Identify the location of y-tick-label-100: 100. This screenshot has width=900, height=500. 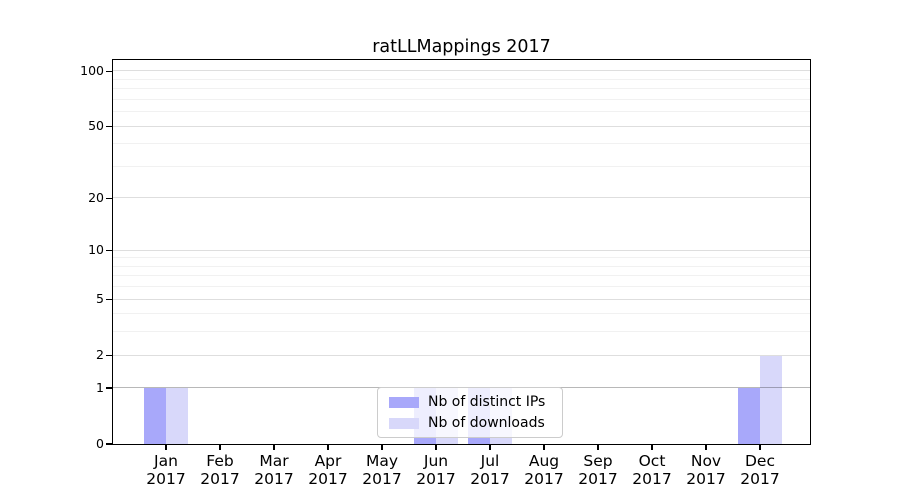
(92, 71).